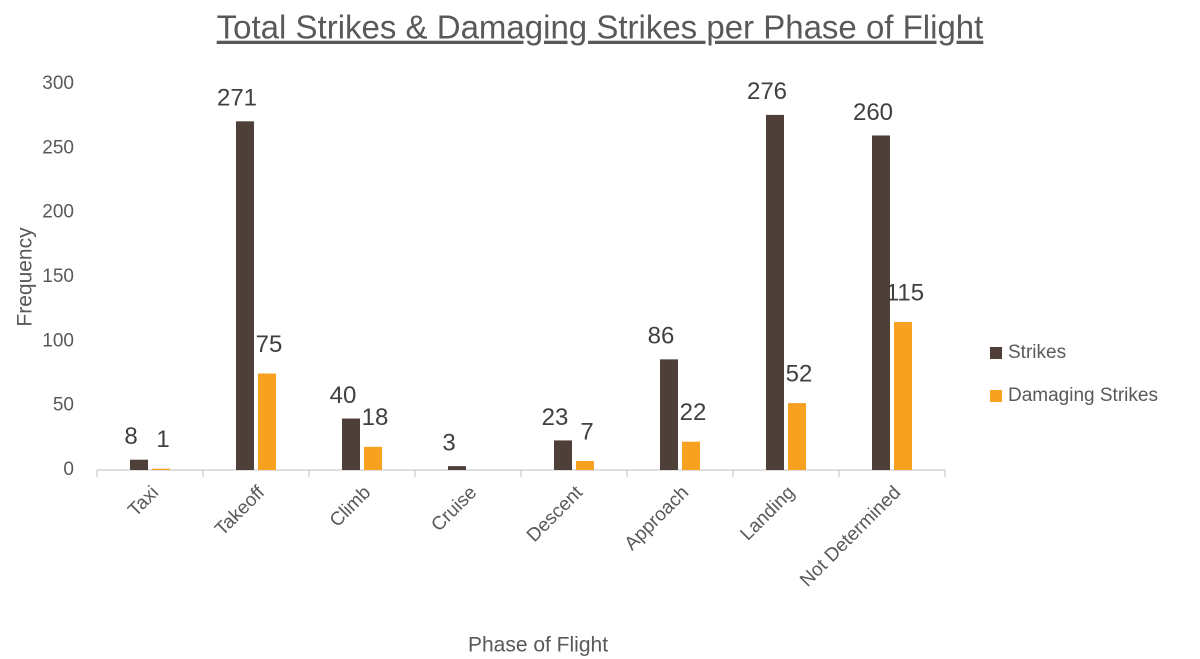  Describe the element at coordinates (538, 645) in the screenshot. I see `x-axis-title: Phase of Flight` at that location.